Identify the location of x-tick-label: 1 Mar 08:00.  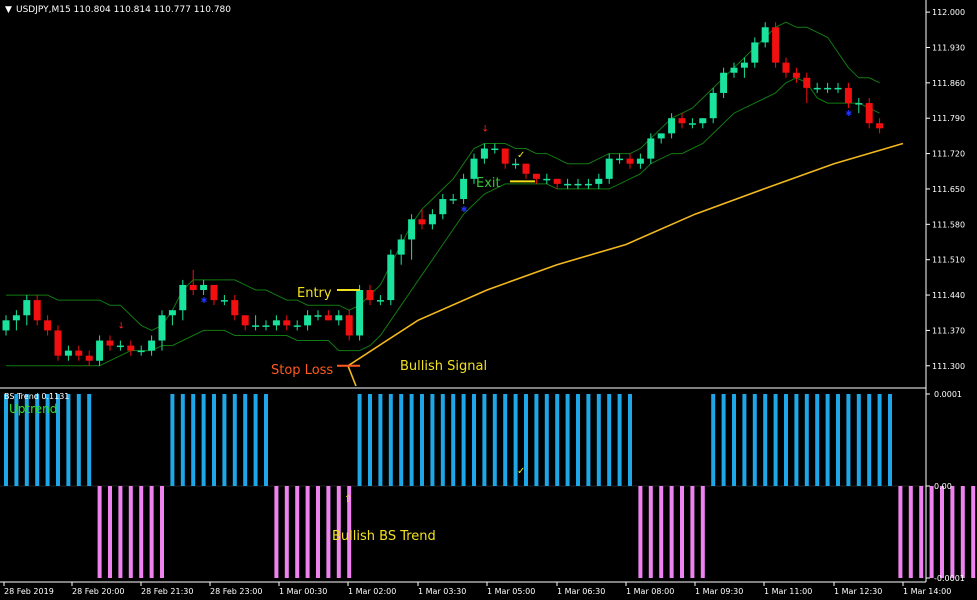
(650, 591).